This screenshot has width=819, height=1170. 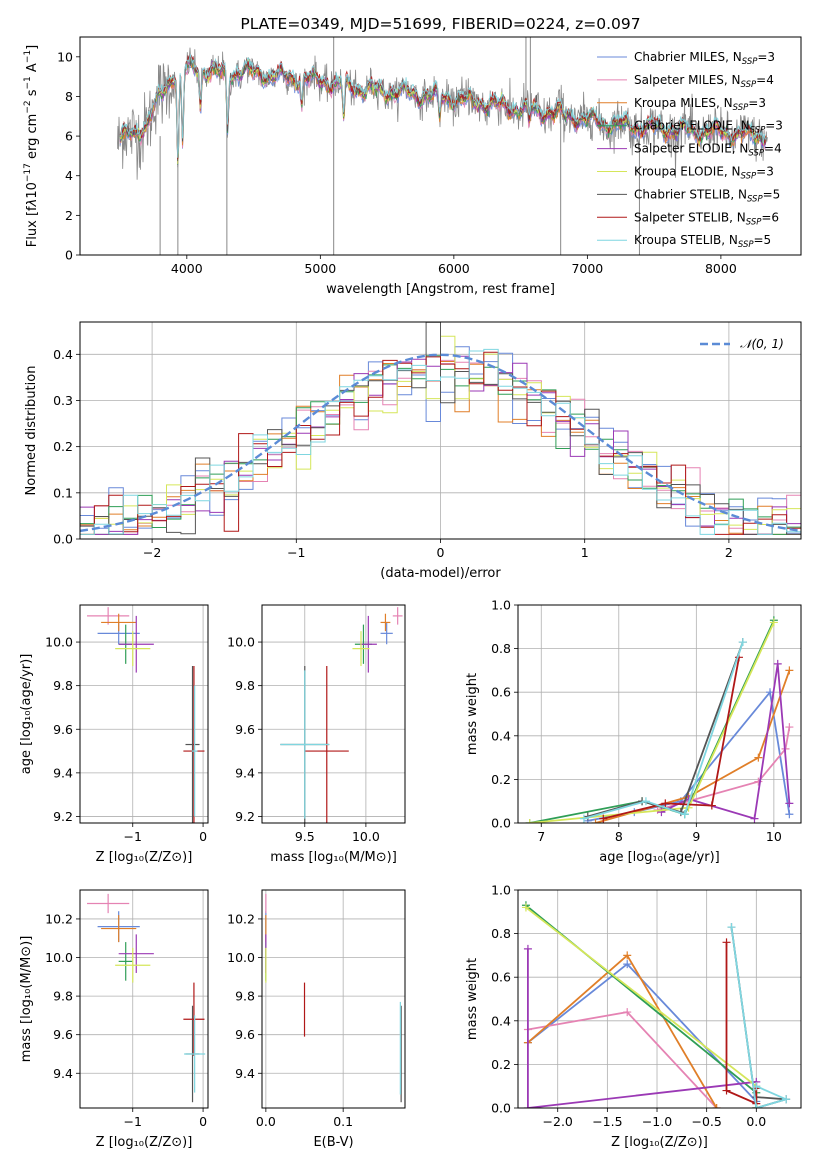 I want to click on y-tick-label: 8, so click(x=69, y=96).